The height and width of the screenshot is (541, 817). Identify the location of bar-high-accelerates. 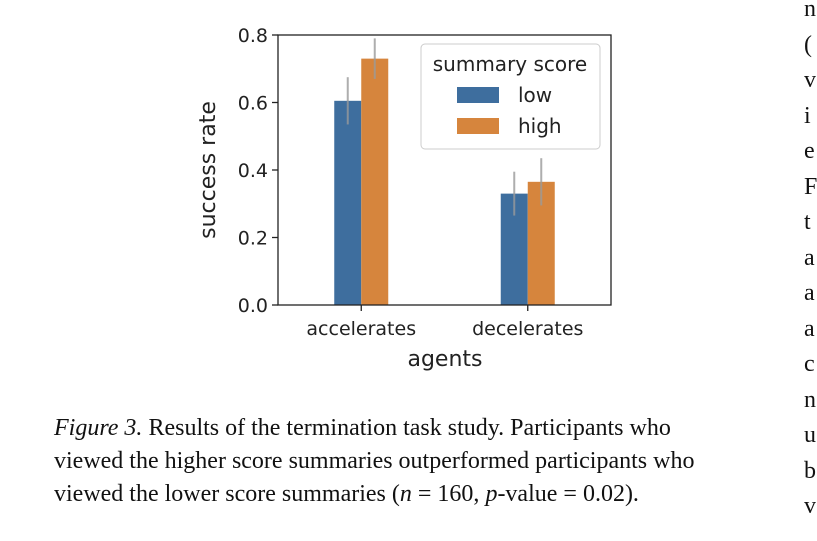
(375, 181).